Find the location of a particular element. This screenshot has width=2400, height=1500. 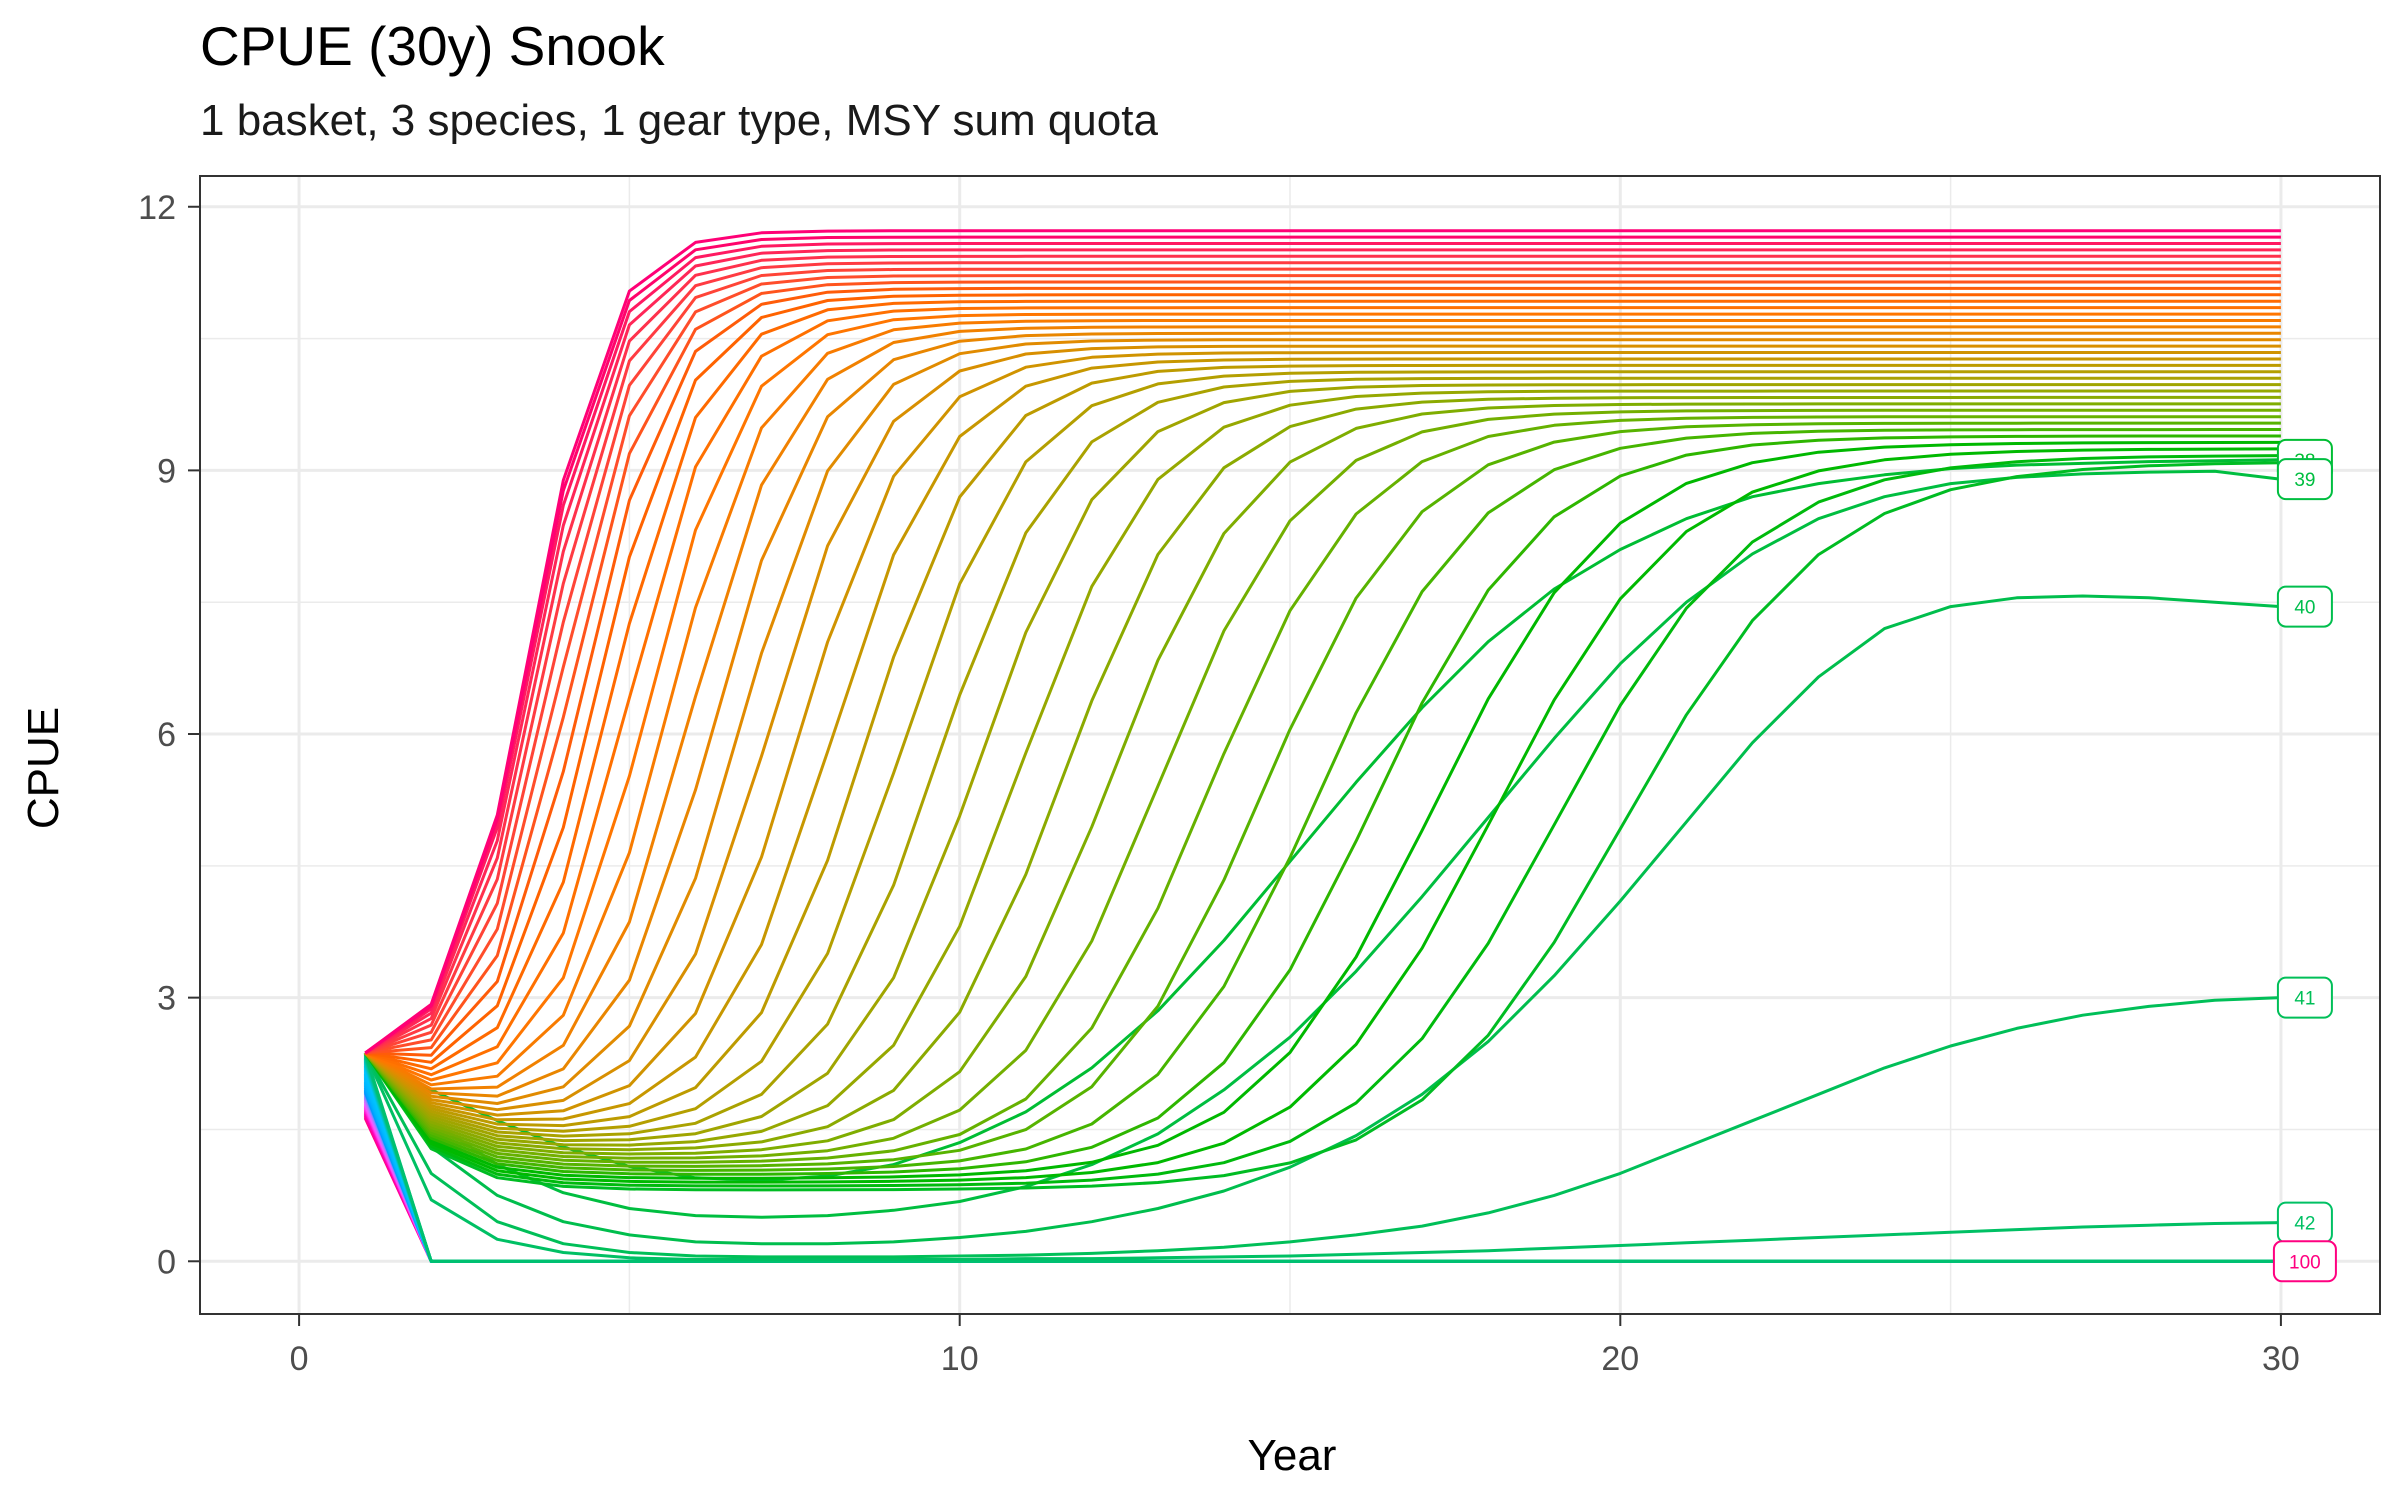

x-tick-label: 20 is located at coordinates (1620, 1359).